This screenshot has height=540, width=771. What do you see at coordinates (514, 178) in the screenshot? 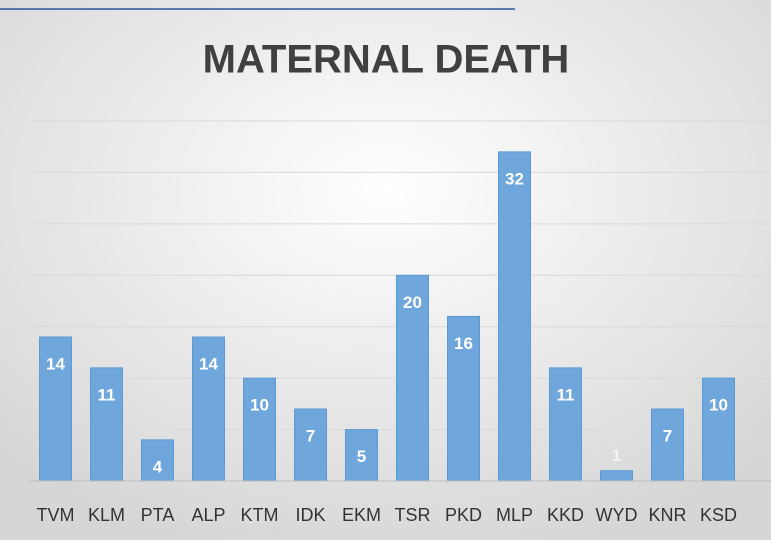
I see `data-label: 32` at bounding box center [514, 178].